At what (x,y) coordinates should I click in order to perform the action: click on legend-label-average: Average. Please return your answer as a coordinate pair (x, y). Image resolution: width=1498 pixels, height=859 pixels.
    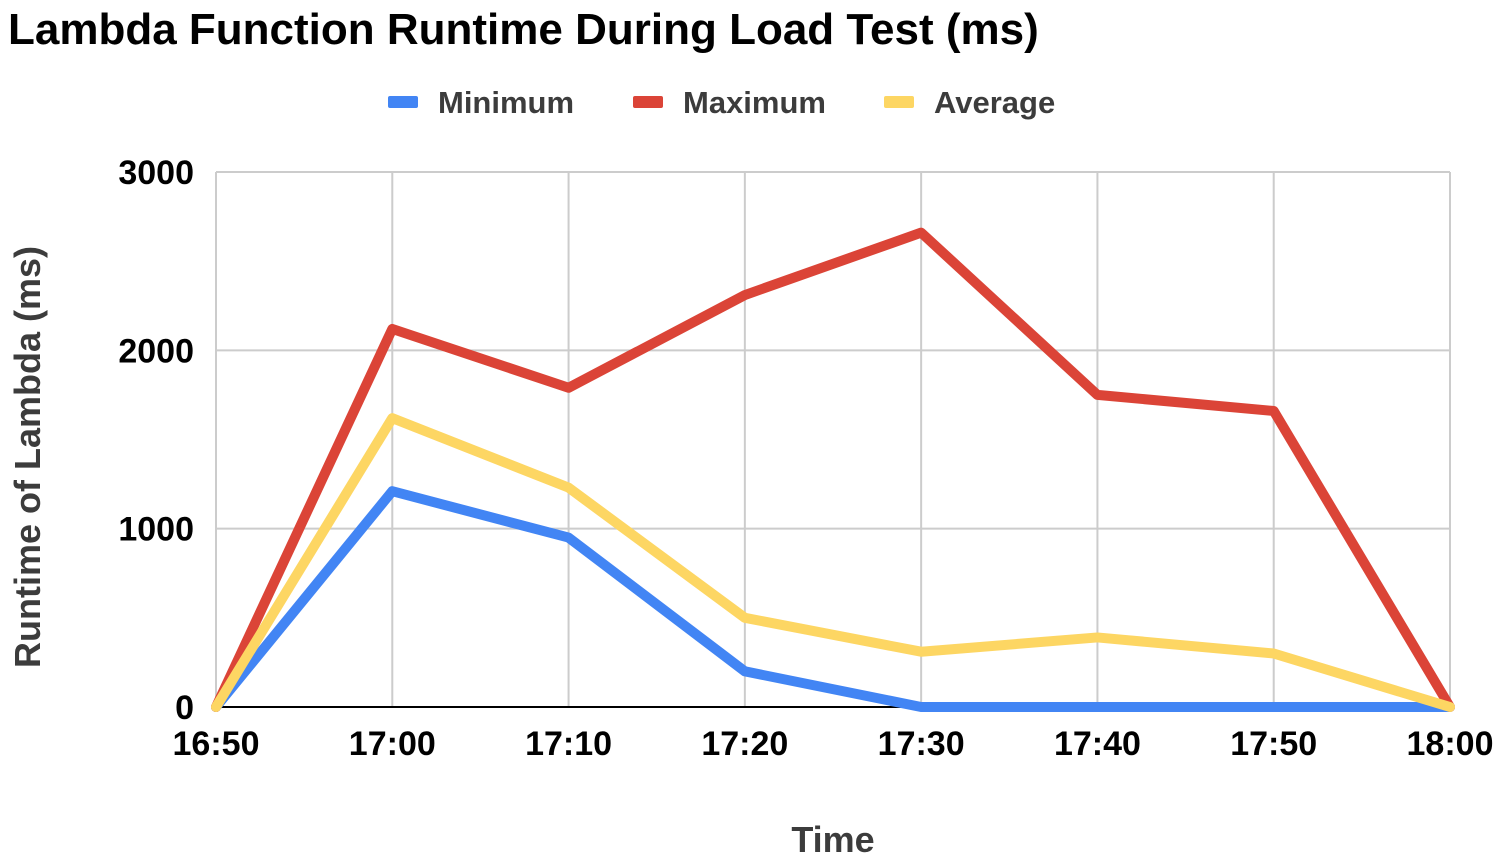
    Looking at the image, I should click on (994, 102).